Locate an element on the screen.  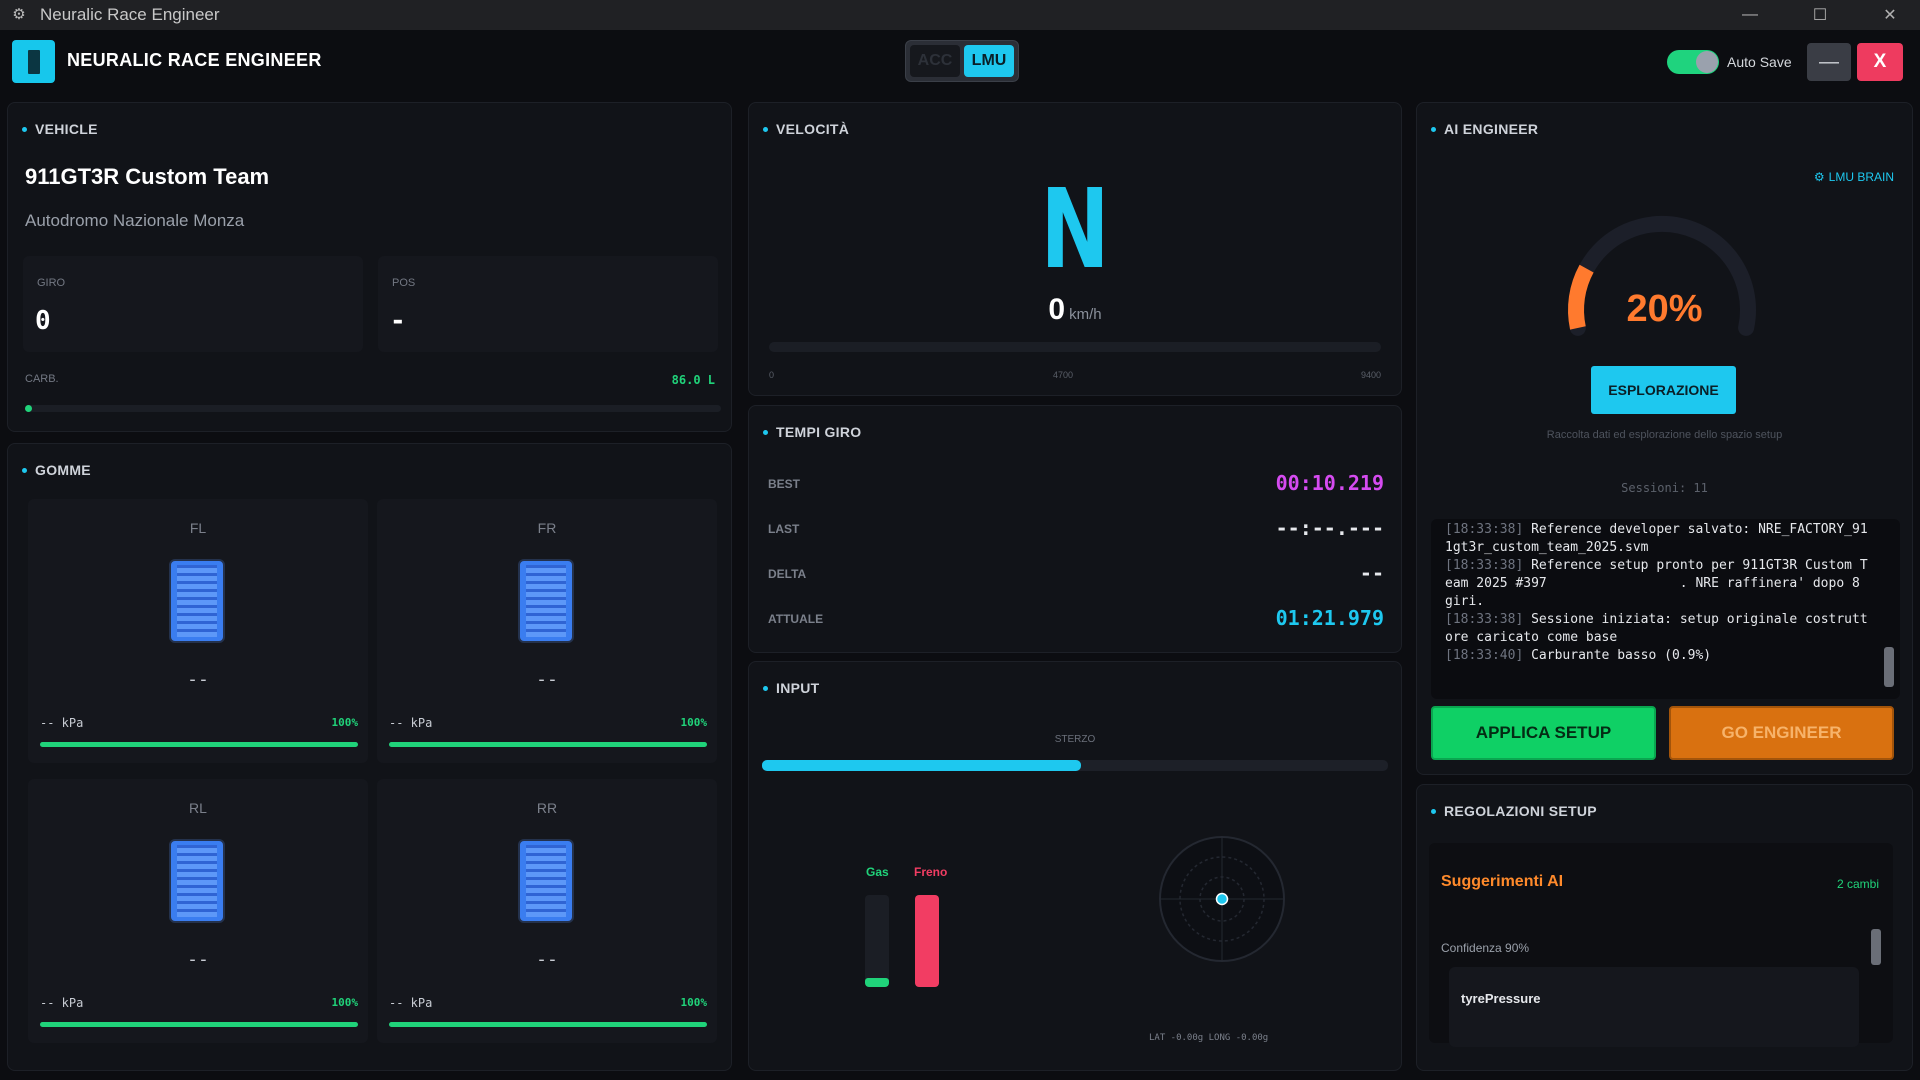
brake-label: Freno is located at coordinates (931, 872).